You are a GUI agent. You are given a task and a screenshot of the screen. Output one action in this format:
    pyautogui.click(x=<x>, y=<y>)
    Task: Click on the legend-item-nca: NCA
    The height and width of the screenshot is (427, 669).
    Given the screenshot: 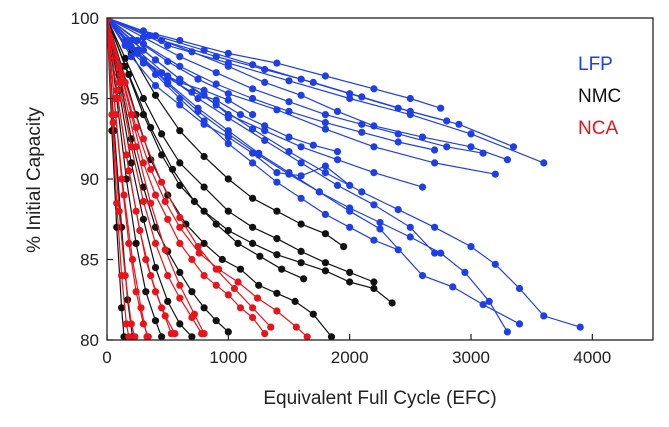 What is the action you would take?
    pyautogui.click(x=598, y=128)
    